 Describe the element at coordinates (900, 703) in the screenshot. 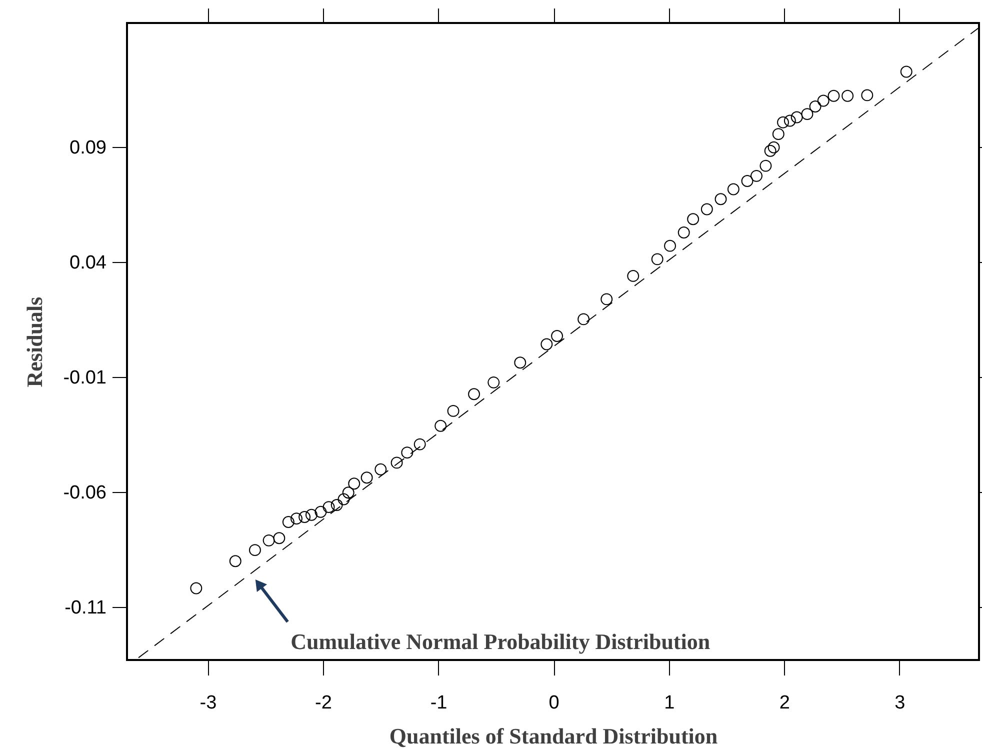

I see `x-tick-label: 3` at that location.